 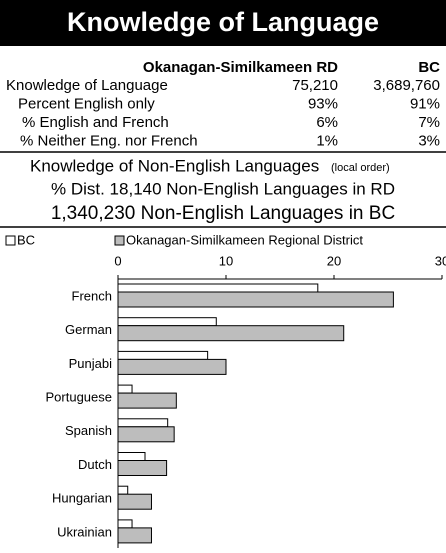 I want to click on column-header: Okanagan-Similkameen RD, so click(x=240, y=67).